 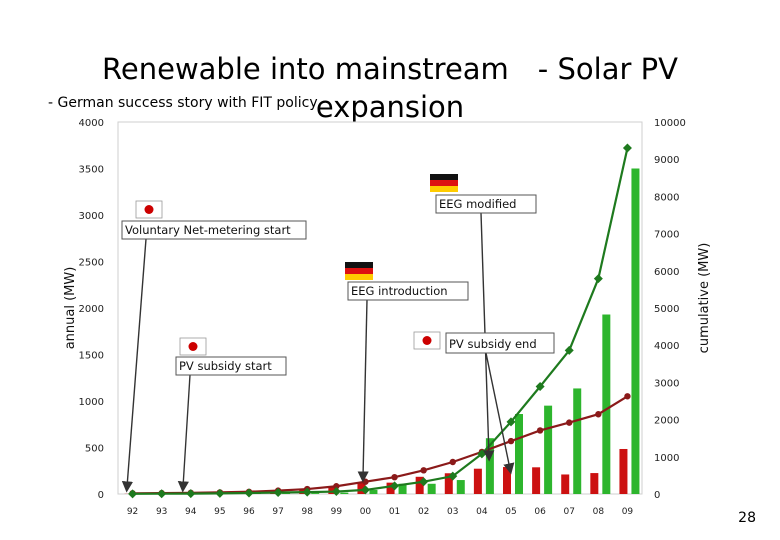 I want to click on y2-tick-label: 9000, so click(x=666, y=160).